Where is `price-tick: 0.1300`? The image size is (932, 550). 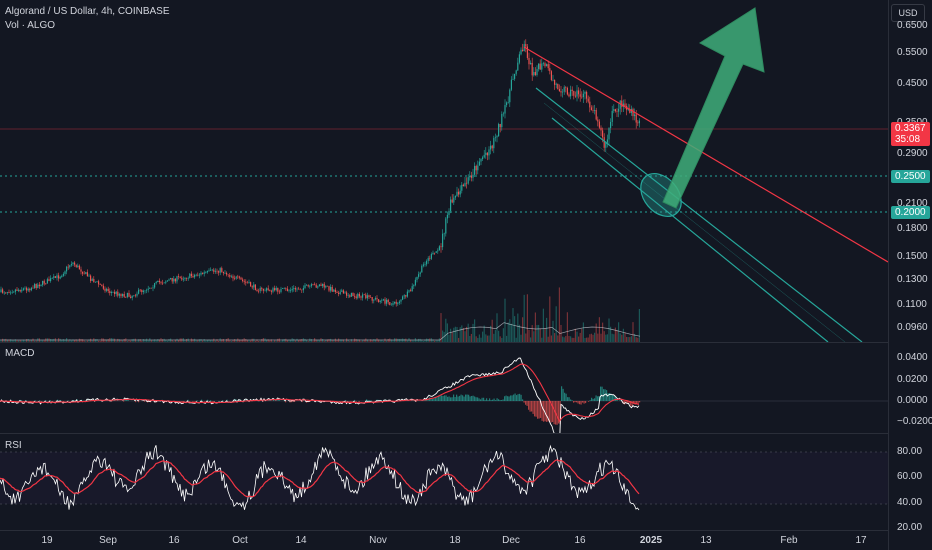 price-tick: 0.1300 is located at coordinates (912, 279).